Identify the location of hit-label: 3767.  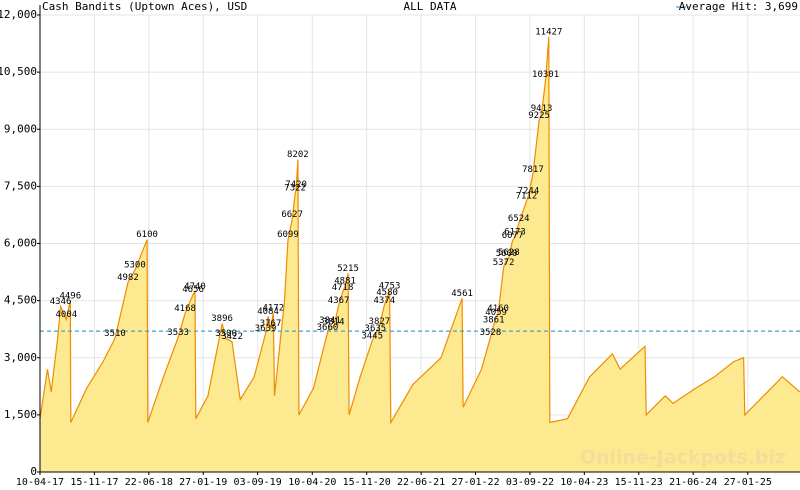
(271, 324).